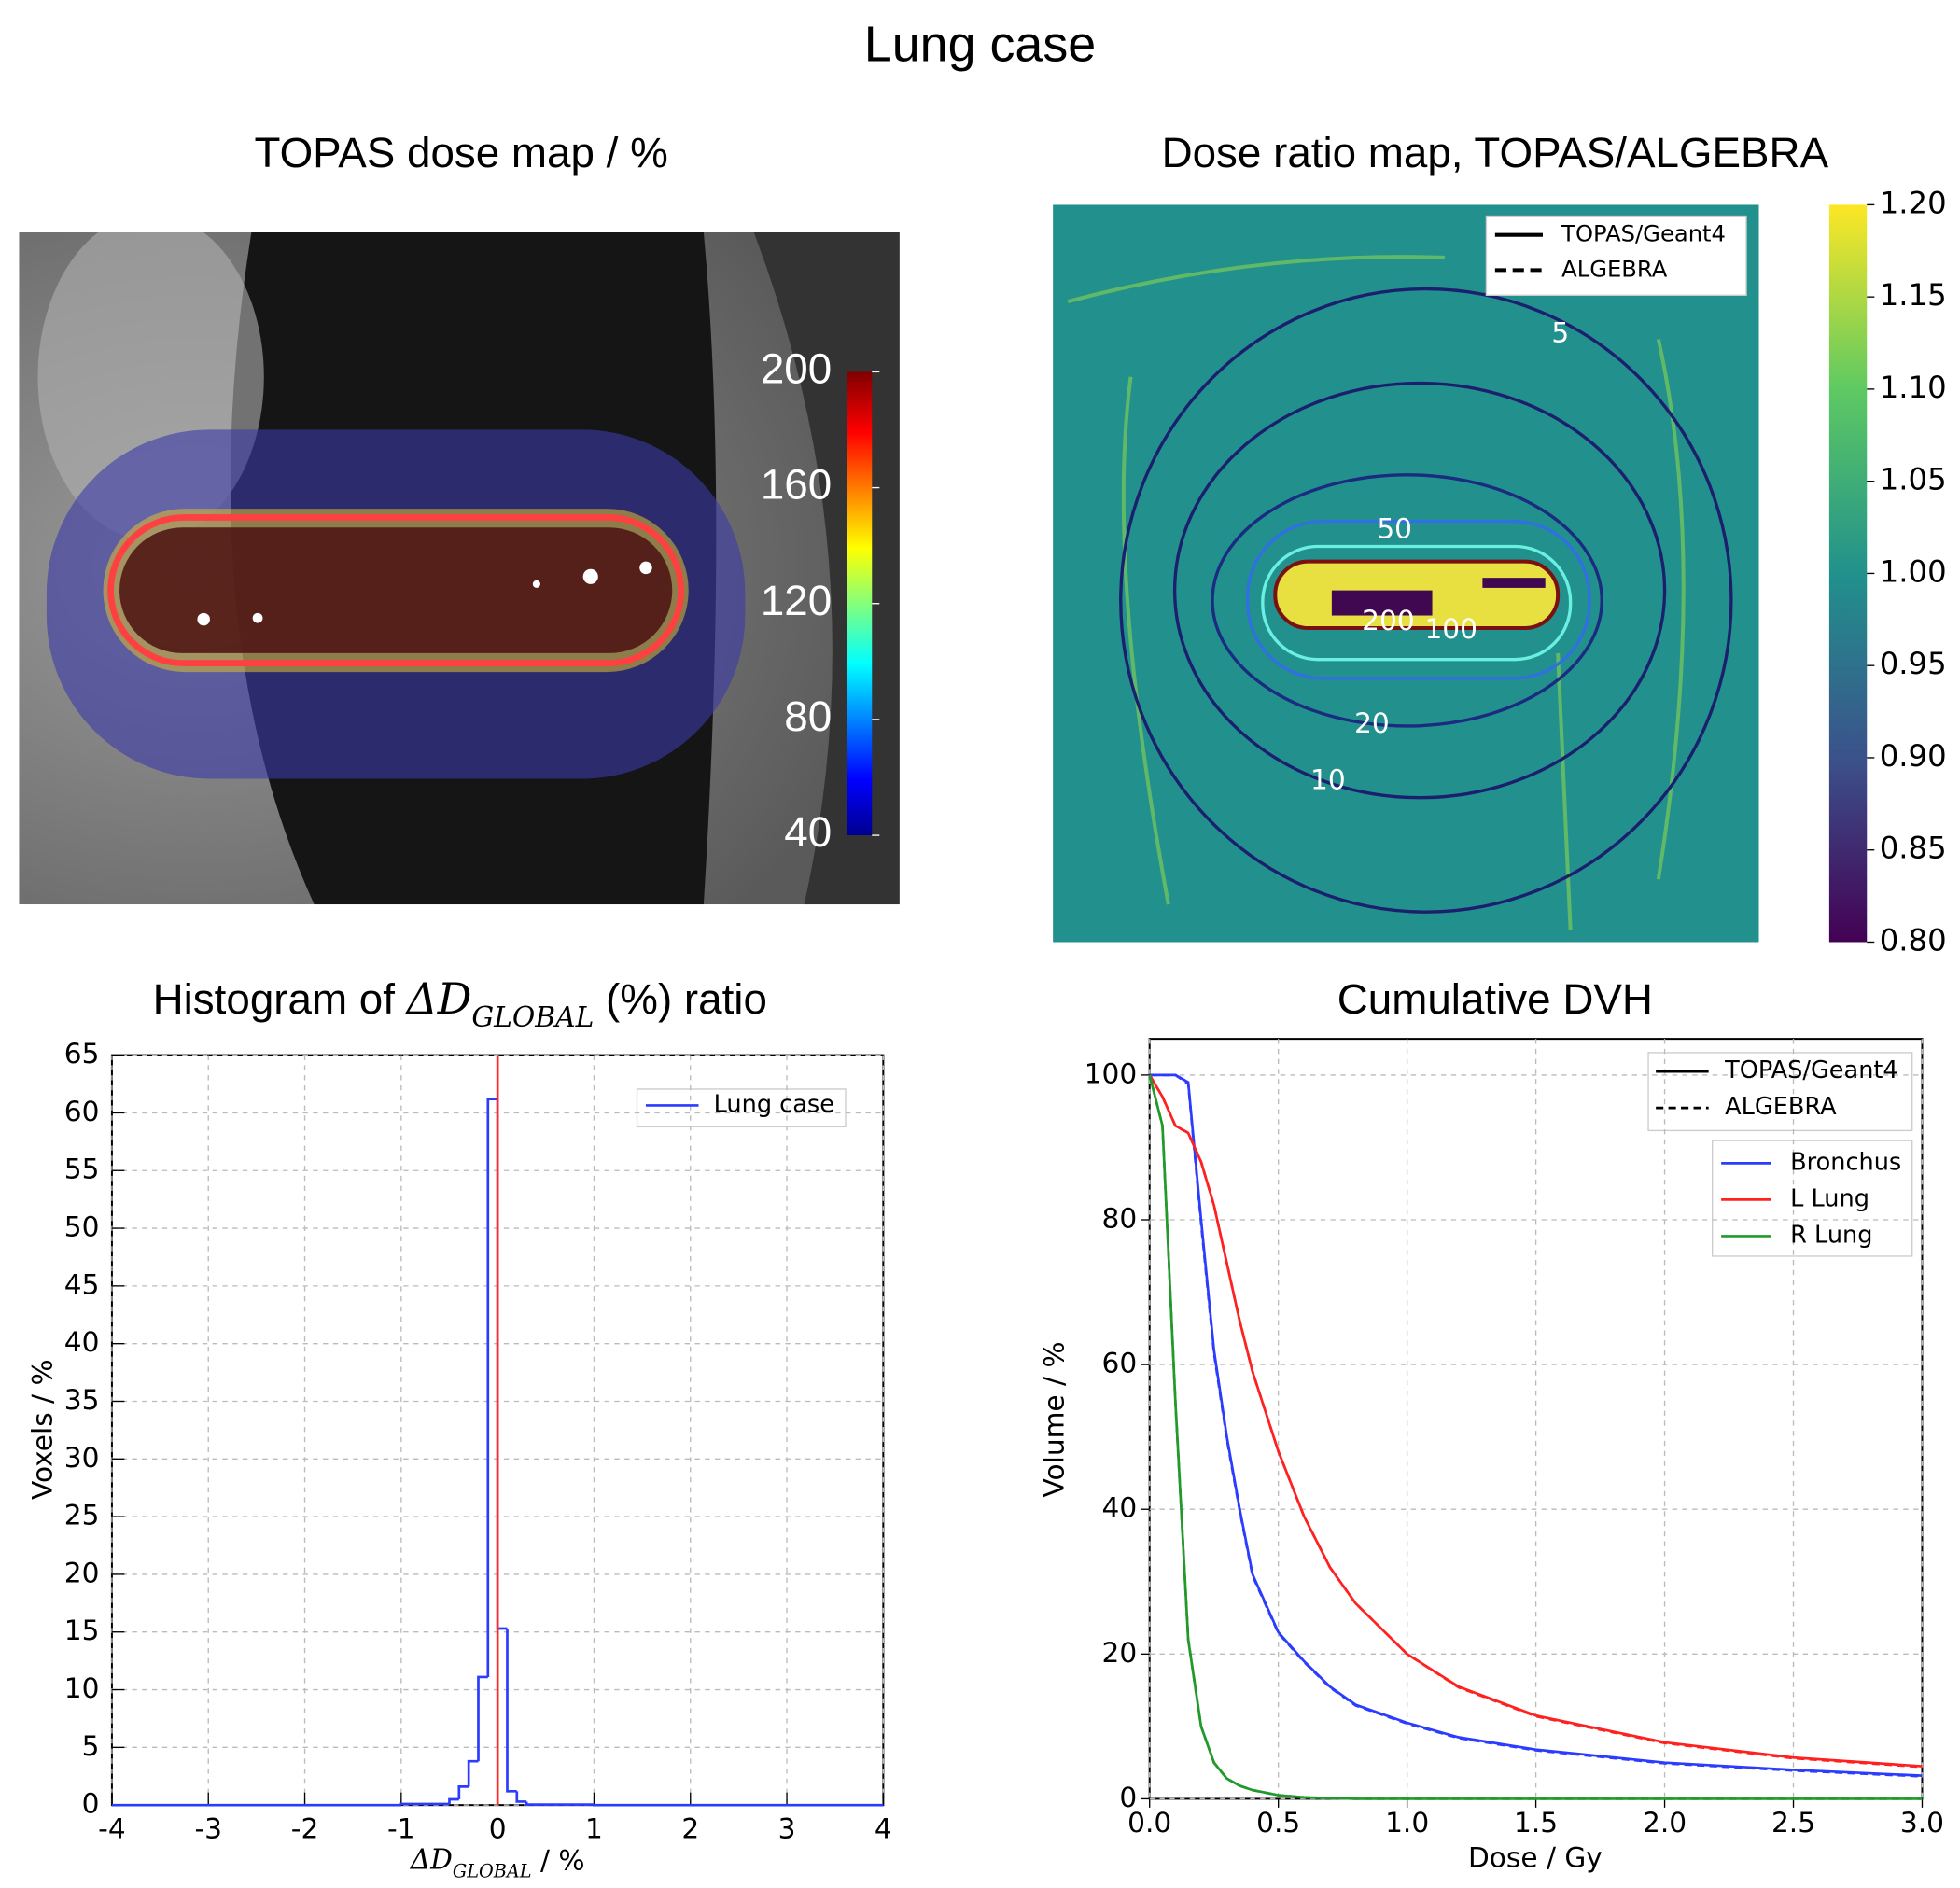 This screenshot has width=1960, height=1888. Describe the element at coordinates (1914, 571) in the screenshot. I see `colorbar-tick-label: 1.00` at that location.